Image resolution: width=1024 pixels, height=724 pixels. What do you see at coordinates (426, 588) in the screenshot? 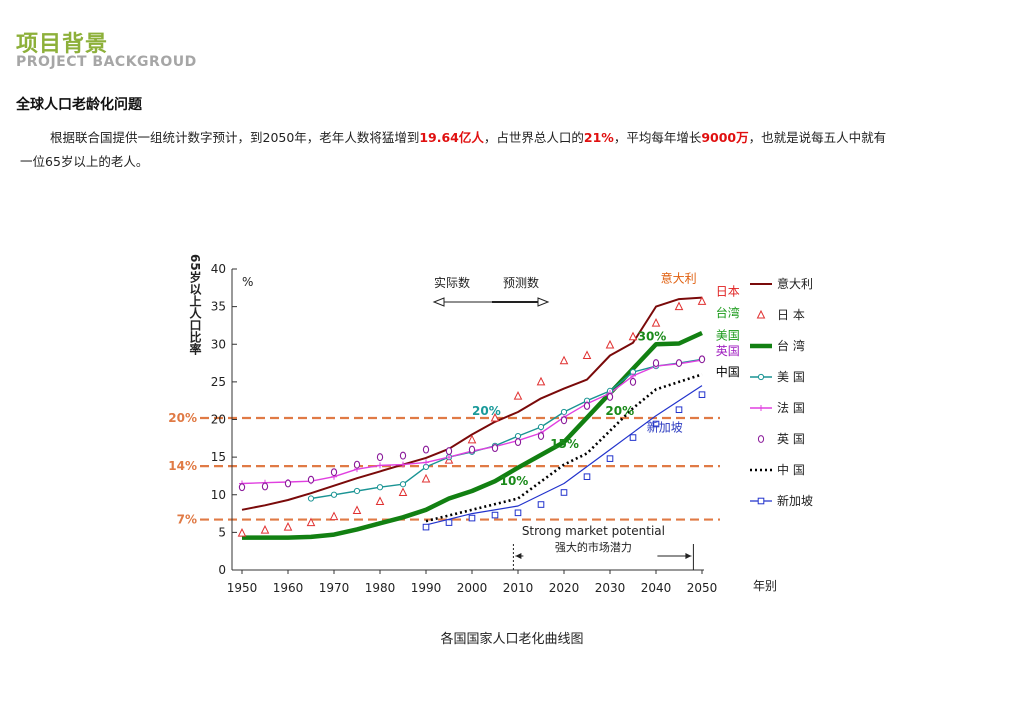
I see `x-tick-label: 1990` at bounding box center [426, 588].